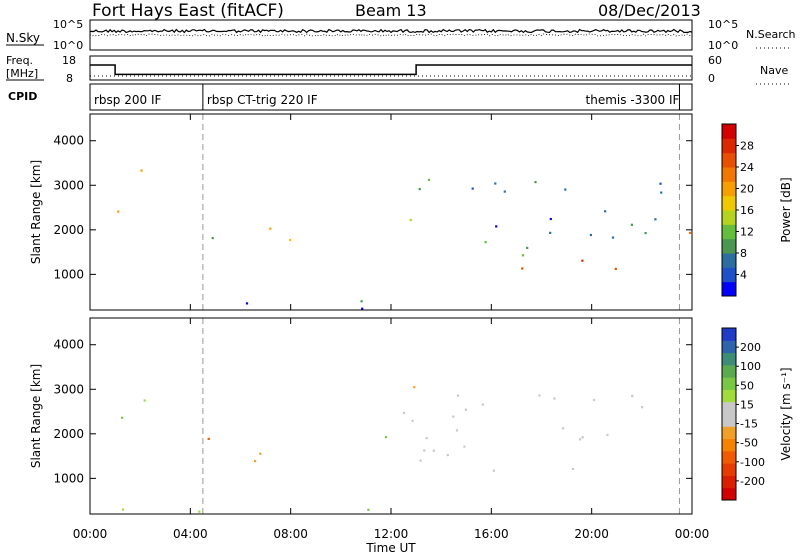 This screenshot has width=800, height=554. Describe the element at coordinates (747, 146) in the screenshot. I see `colorbar-tick-label: 28` at that location.